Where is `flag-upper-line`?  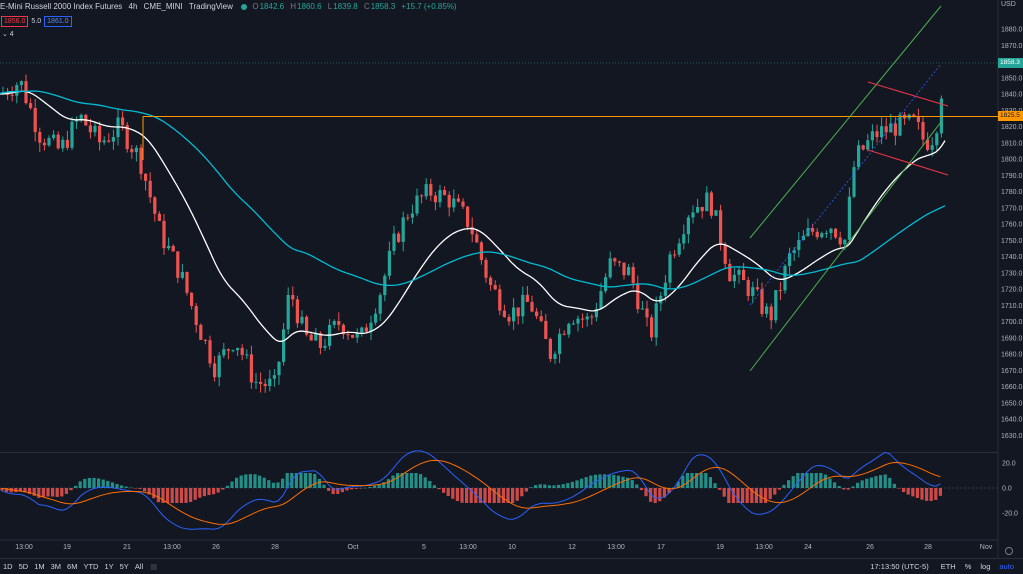
flag-upper-line is located at coordinates (908, 94).